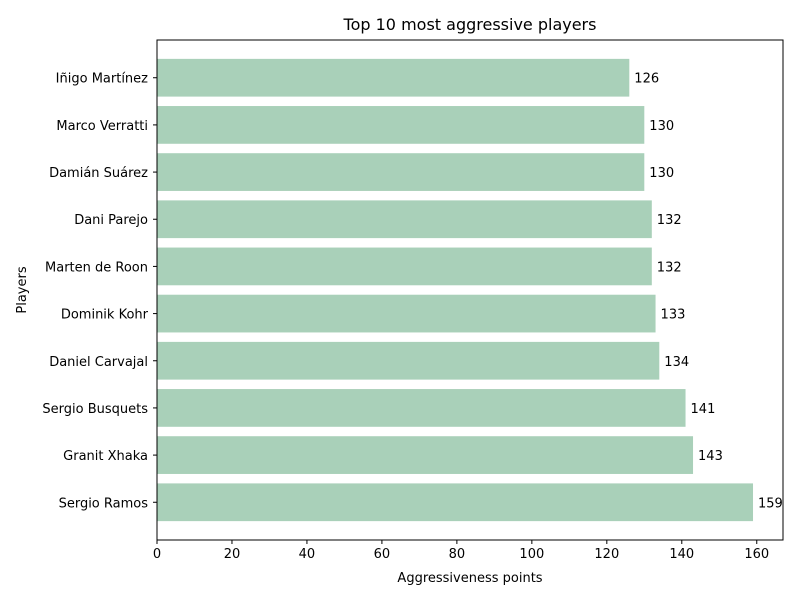  What do you see at coordinates (105, 315) in the screenshot?
I see `y-tick-label: Dominik Kohr` at bounding box center [105, 315].